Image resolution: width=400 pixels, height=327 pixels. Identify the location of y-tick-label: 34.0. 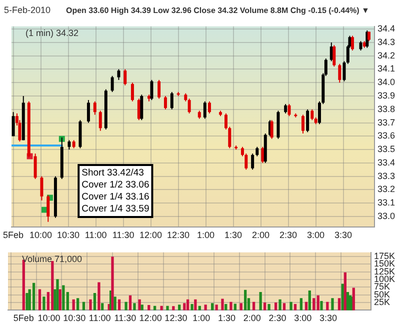
(386, 82).